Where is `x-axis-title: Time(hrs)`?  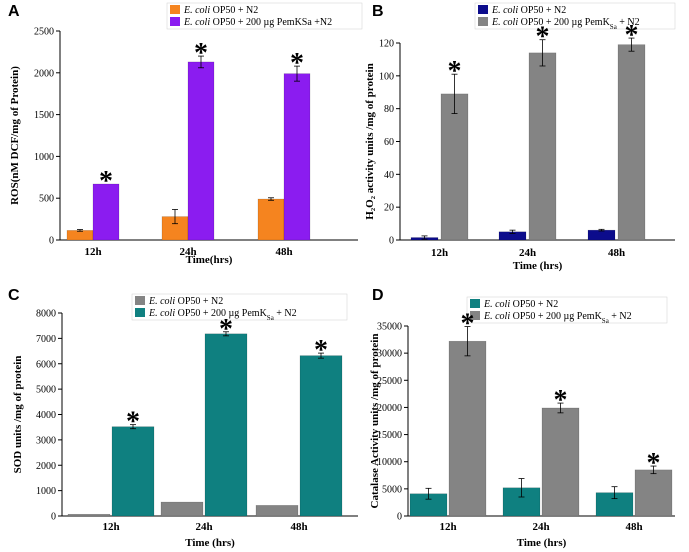
x-axis-title: Time(hrs) is located at coordinates (209, 260).